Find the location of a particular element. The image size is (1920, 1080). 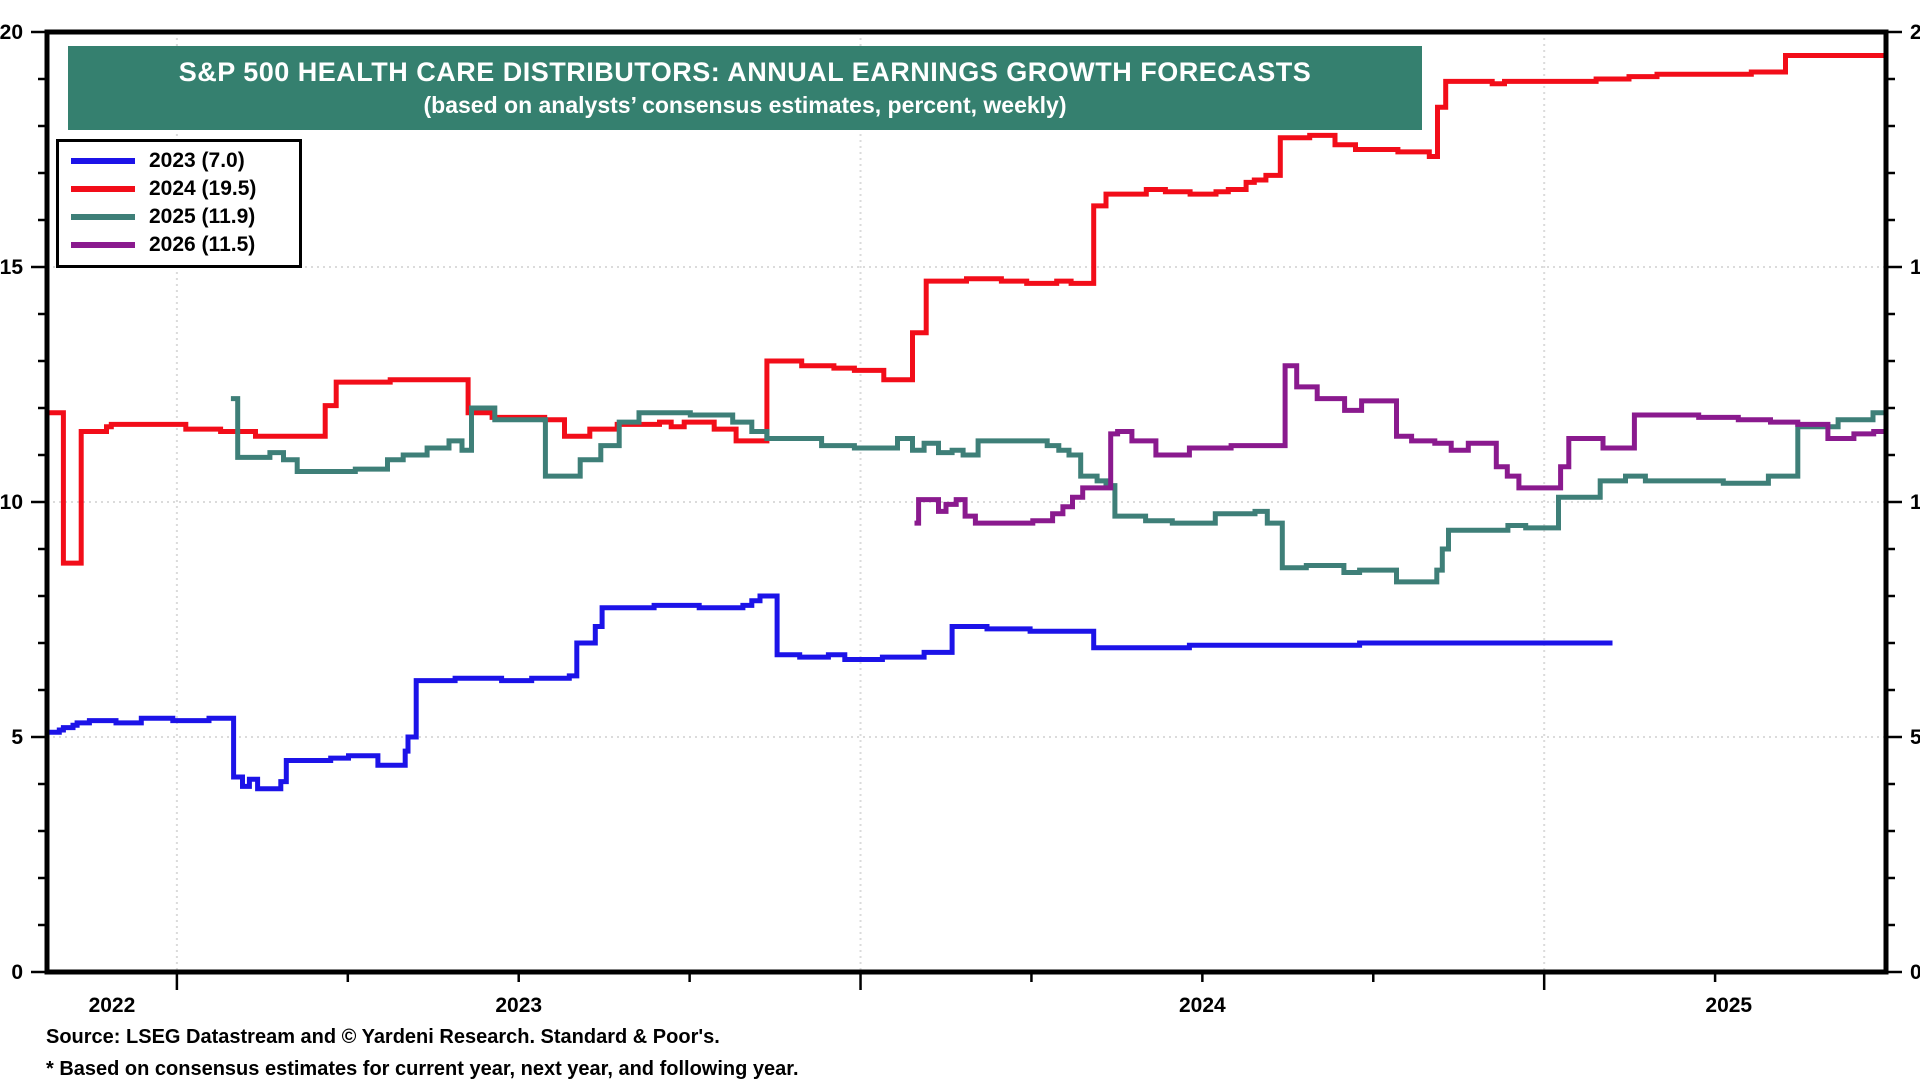

x-axis-label-2022: 2022 is located at coordinates (112, 1005).